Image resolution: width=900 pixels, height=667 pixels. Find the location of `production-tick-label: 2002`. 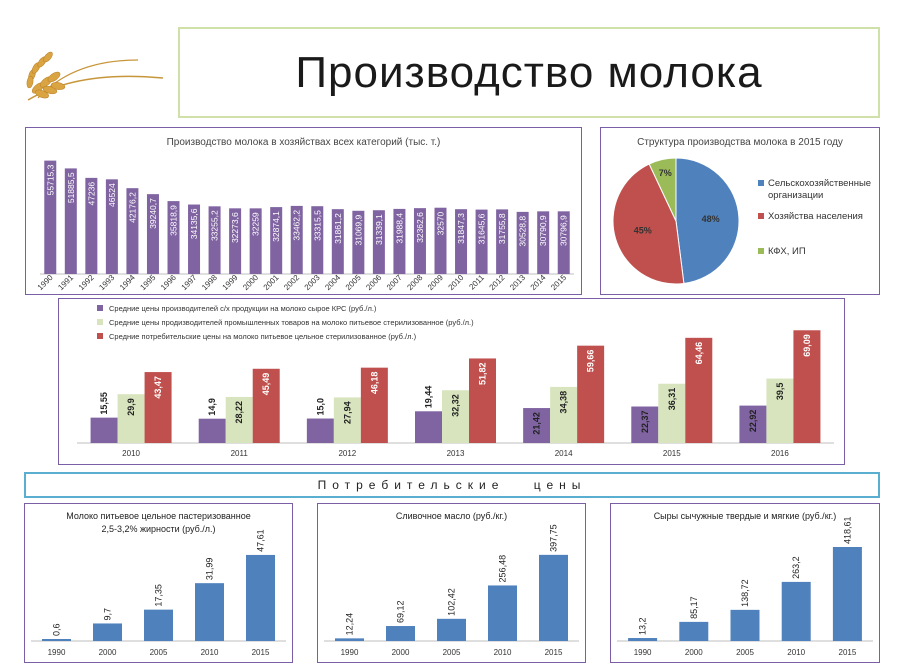

production-tick-label: 2002 is located at coordinates (291, 282).